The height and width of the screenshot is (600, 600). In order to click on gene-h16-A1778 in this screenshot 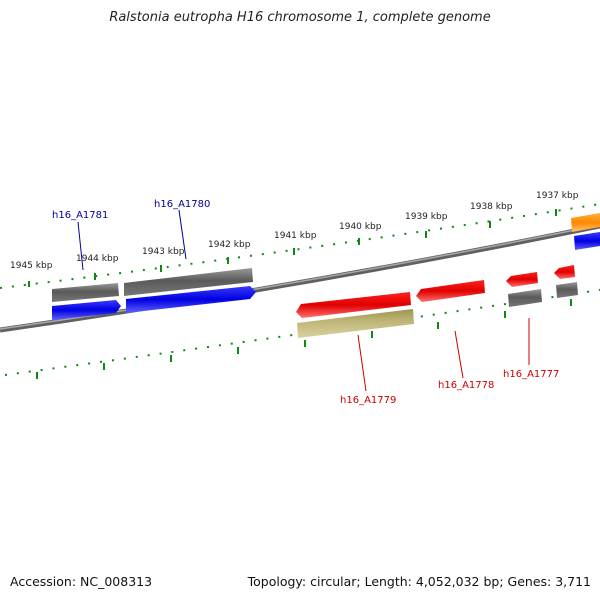, I will do `click(450, 291)`.